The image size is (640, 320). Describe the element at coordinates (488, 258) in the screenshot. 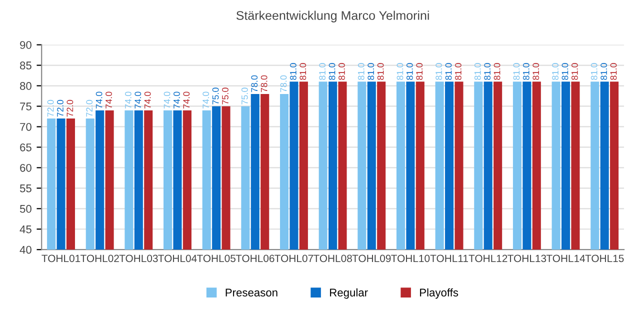

I see `x-tick-label: TOHL12` at that location.